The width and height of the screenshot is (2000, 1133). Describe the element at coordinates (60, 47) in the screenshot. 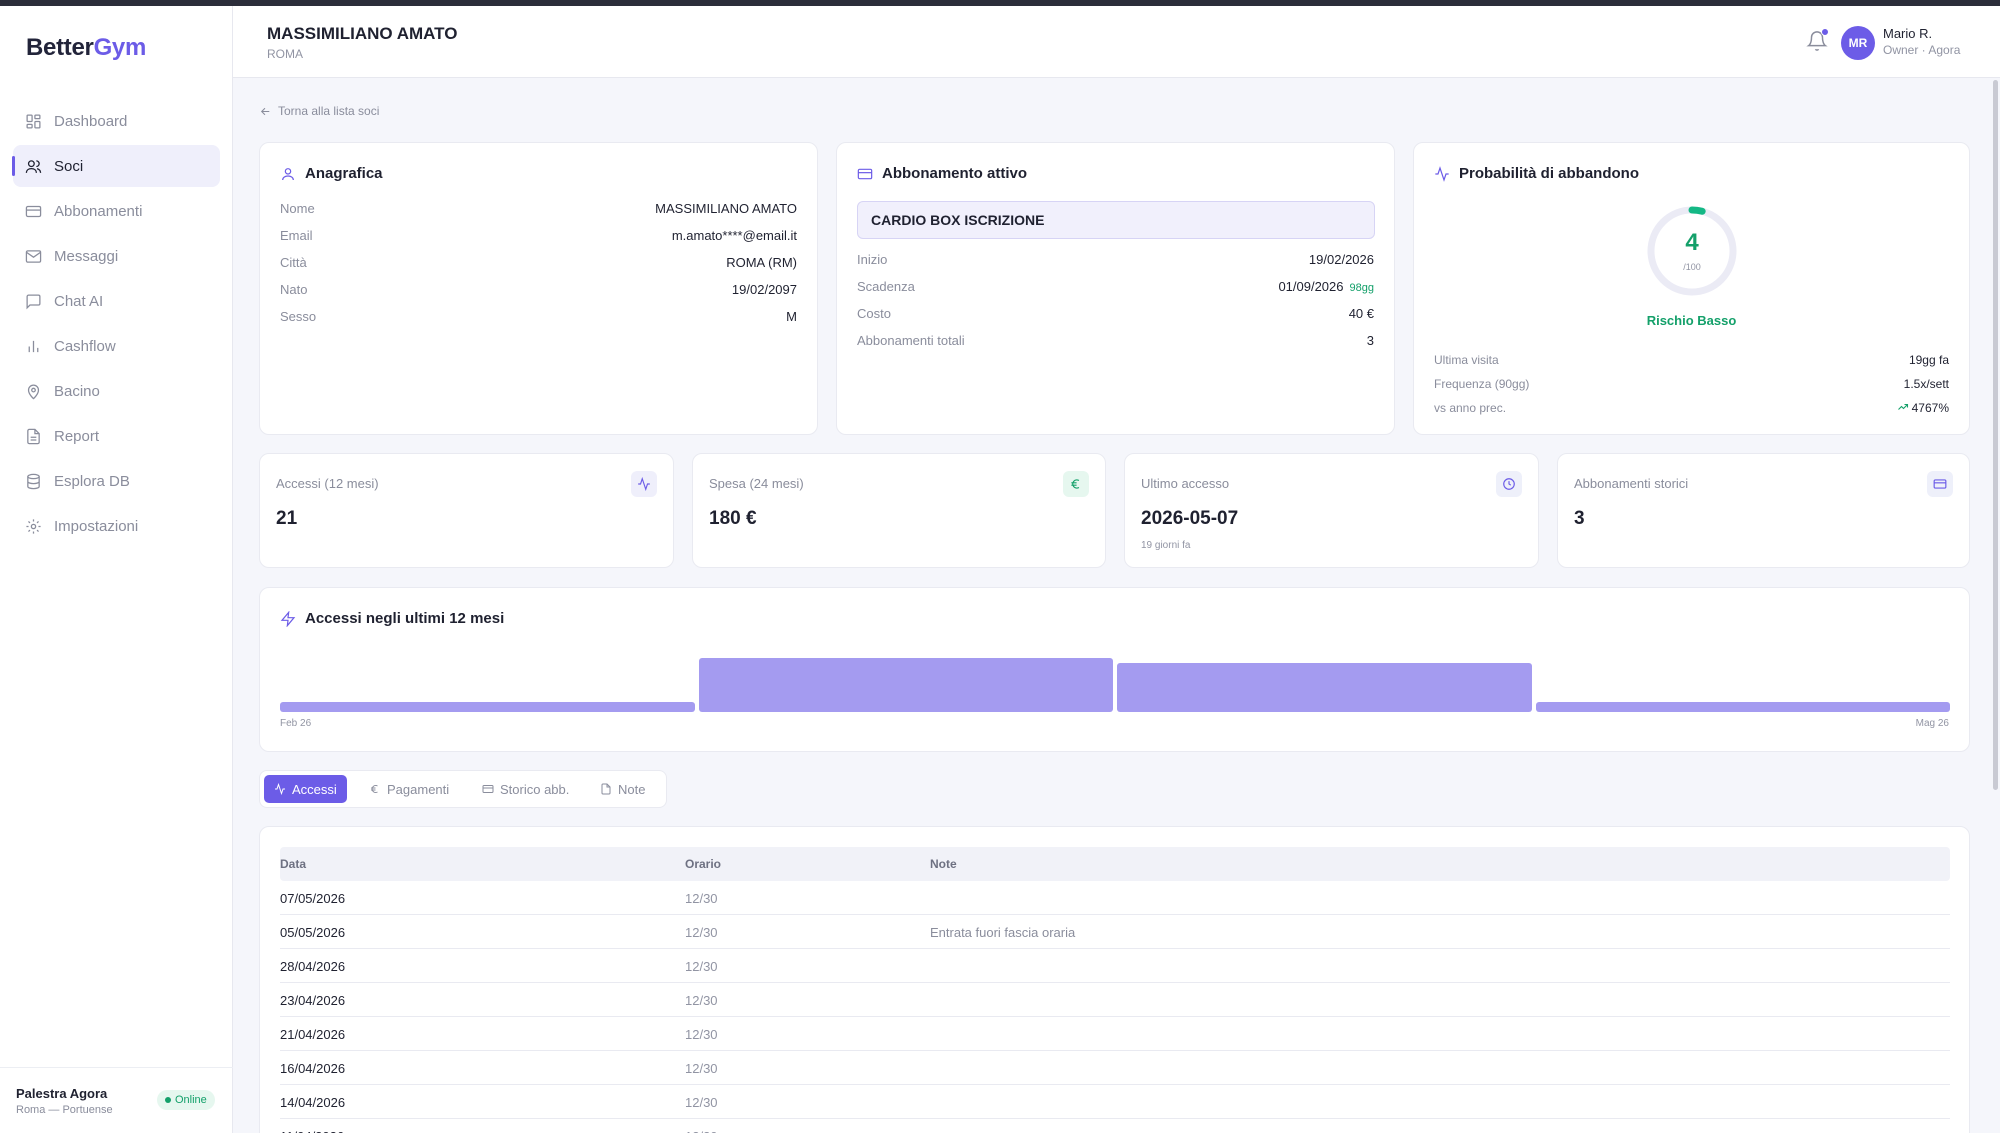

I see `logo-text-part1: Better` at that location.